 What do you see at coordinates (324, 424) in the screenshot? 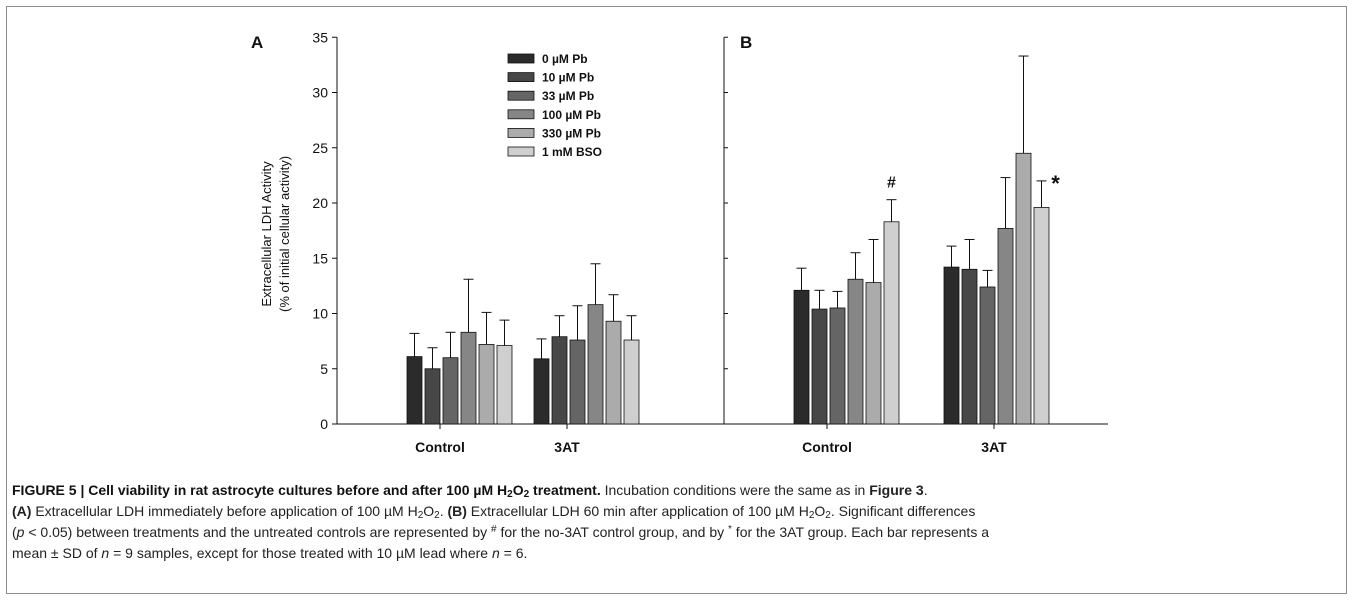
I see `y-tick-label: 0` at bounding box center [324, 424].